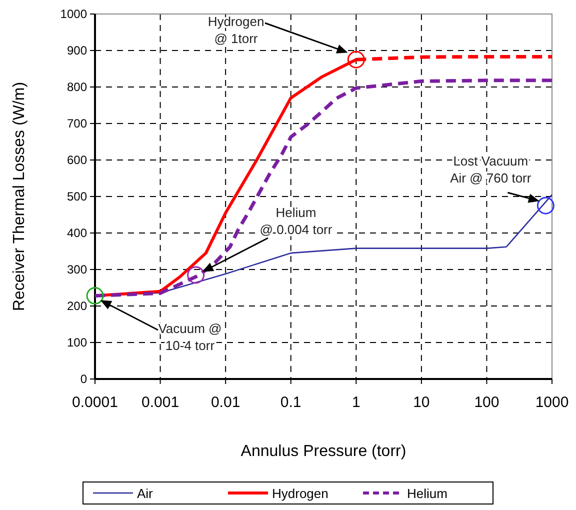 Image resolution: width=576 pixels, height=510 pixels. Describe the element at coordinates (77, 306) in the screenshot. I see `y-tick-label: 200` at that location.